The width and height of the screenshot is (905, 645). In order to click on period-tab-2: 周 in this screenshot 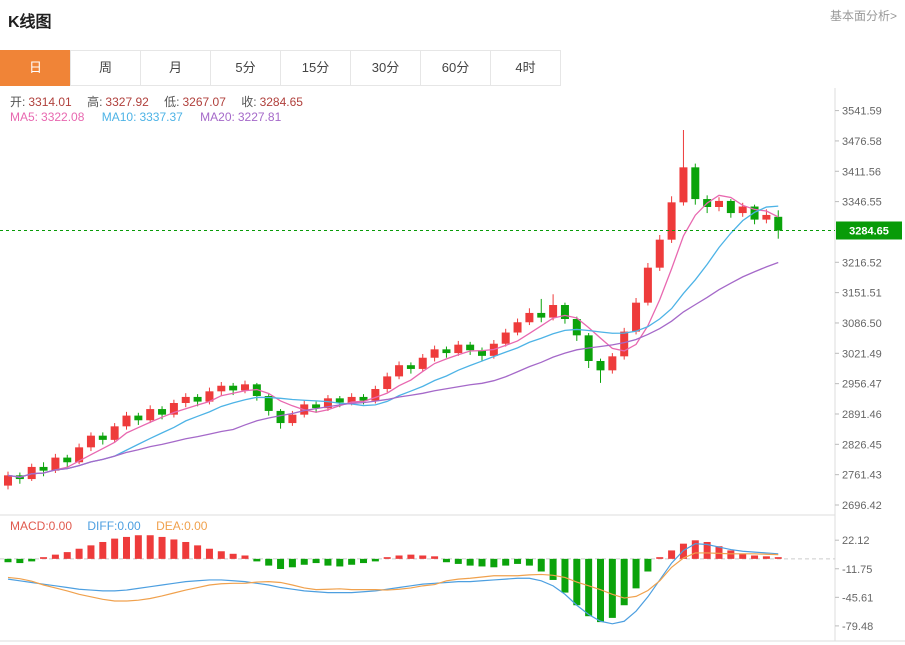, I will do `click(105, 68)`.